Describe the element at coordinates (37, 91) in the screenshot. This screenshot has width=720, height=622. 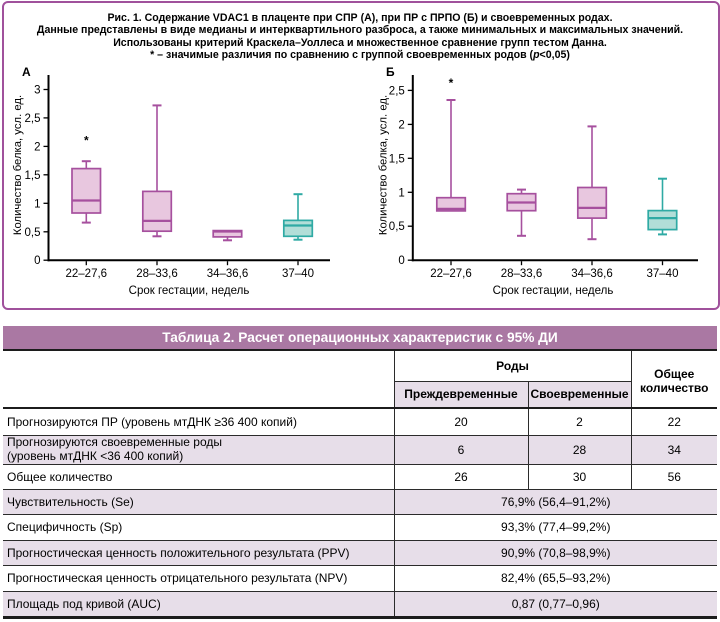
I see `svg-text: 3` at that location.